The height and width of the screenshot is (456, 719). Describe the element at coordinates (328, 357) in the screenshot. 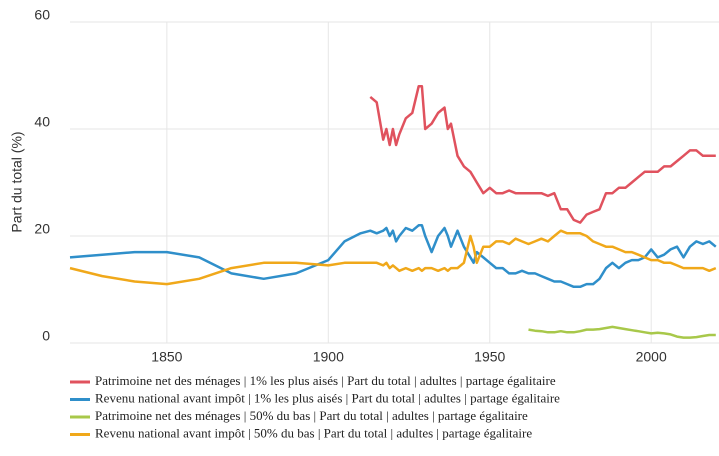

I see `x-tick-label: 1900` at that location.